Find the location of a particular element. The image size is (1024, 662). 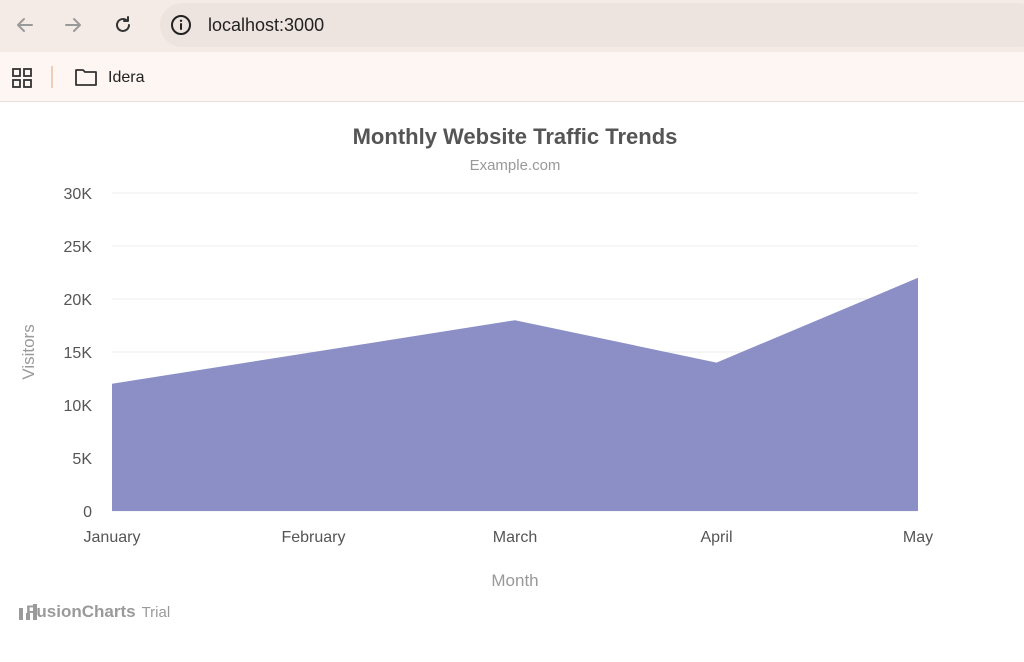

apps-grid-icon is located at coordinates (22, 78).